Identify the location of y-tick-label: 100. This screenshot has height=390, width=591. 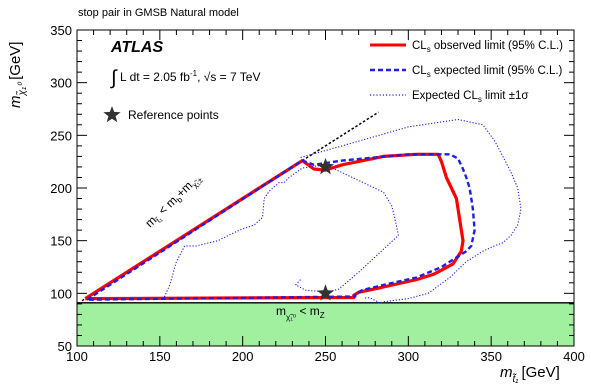
(61, 293).